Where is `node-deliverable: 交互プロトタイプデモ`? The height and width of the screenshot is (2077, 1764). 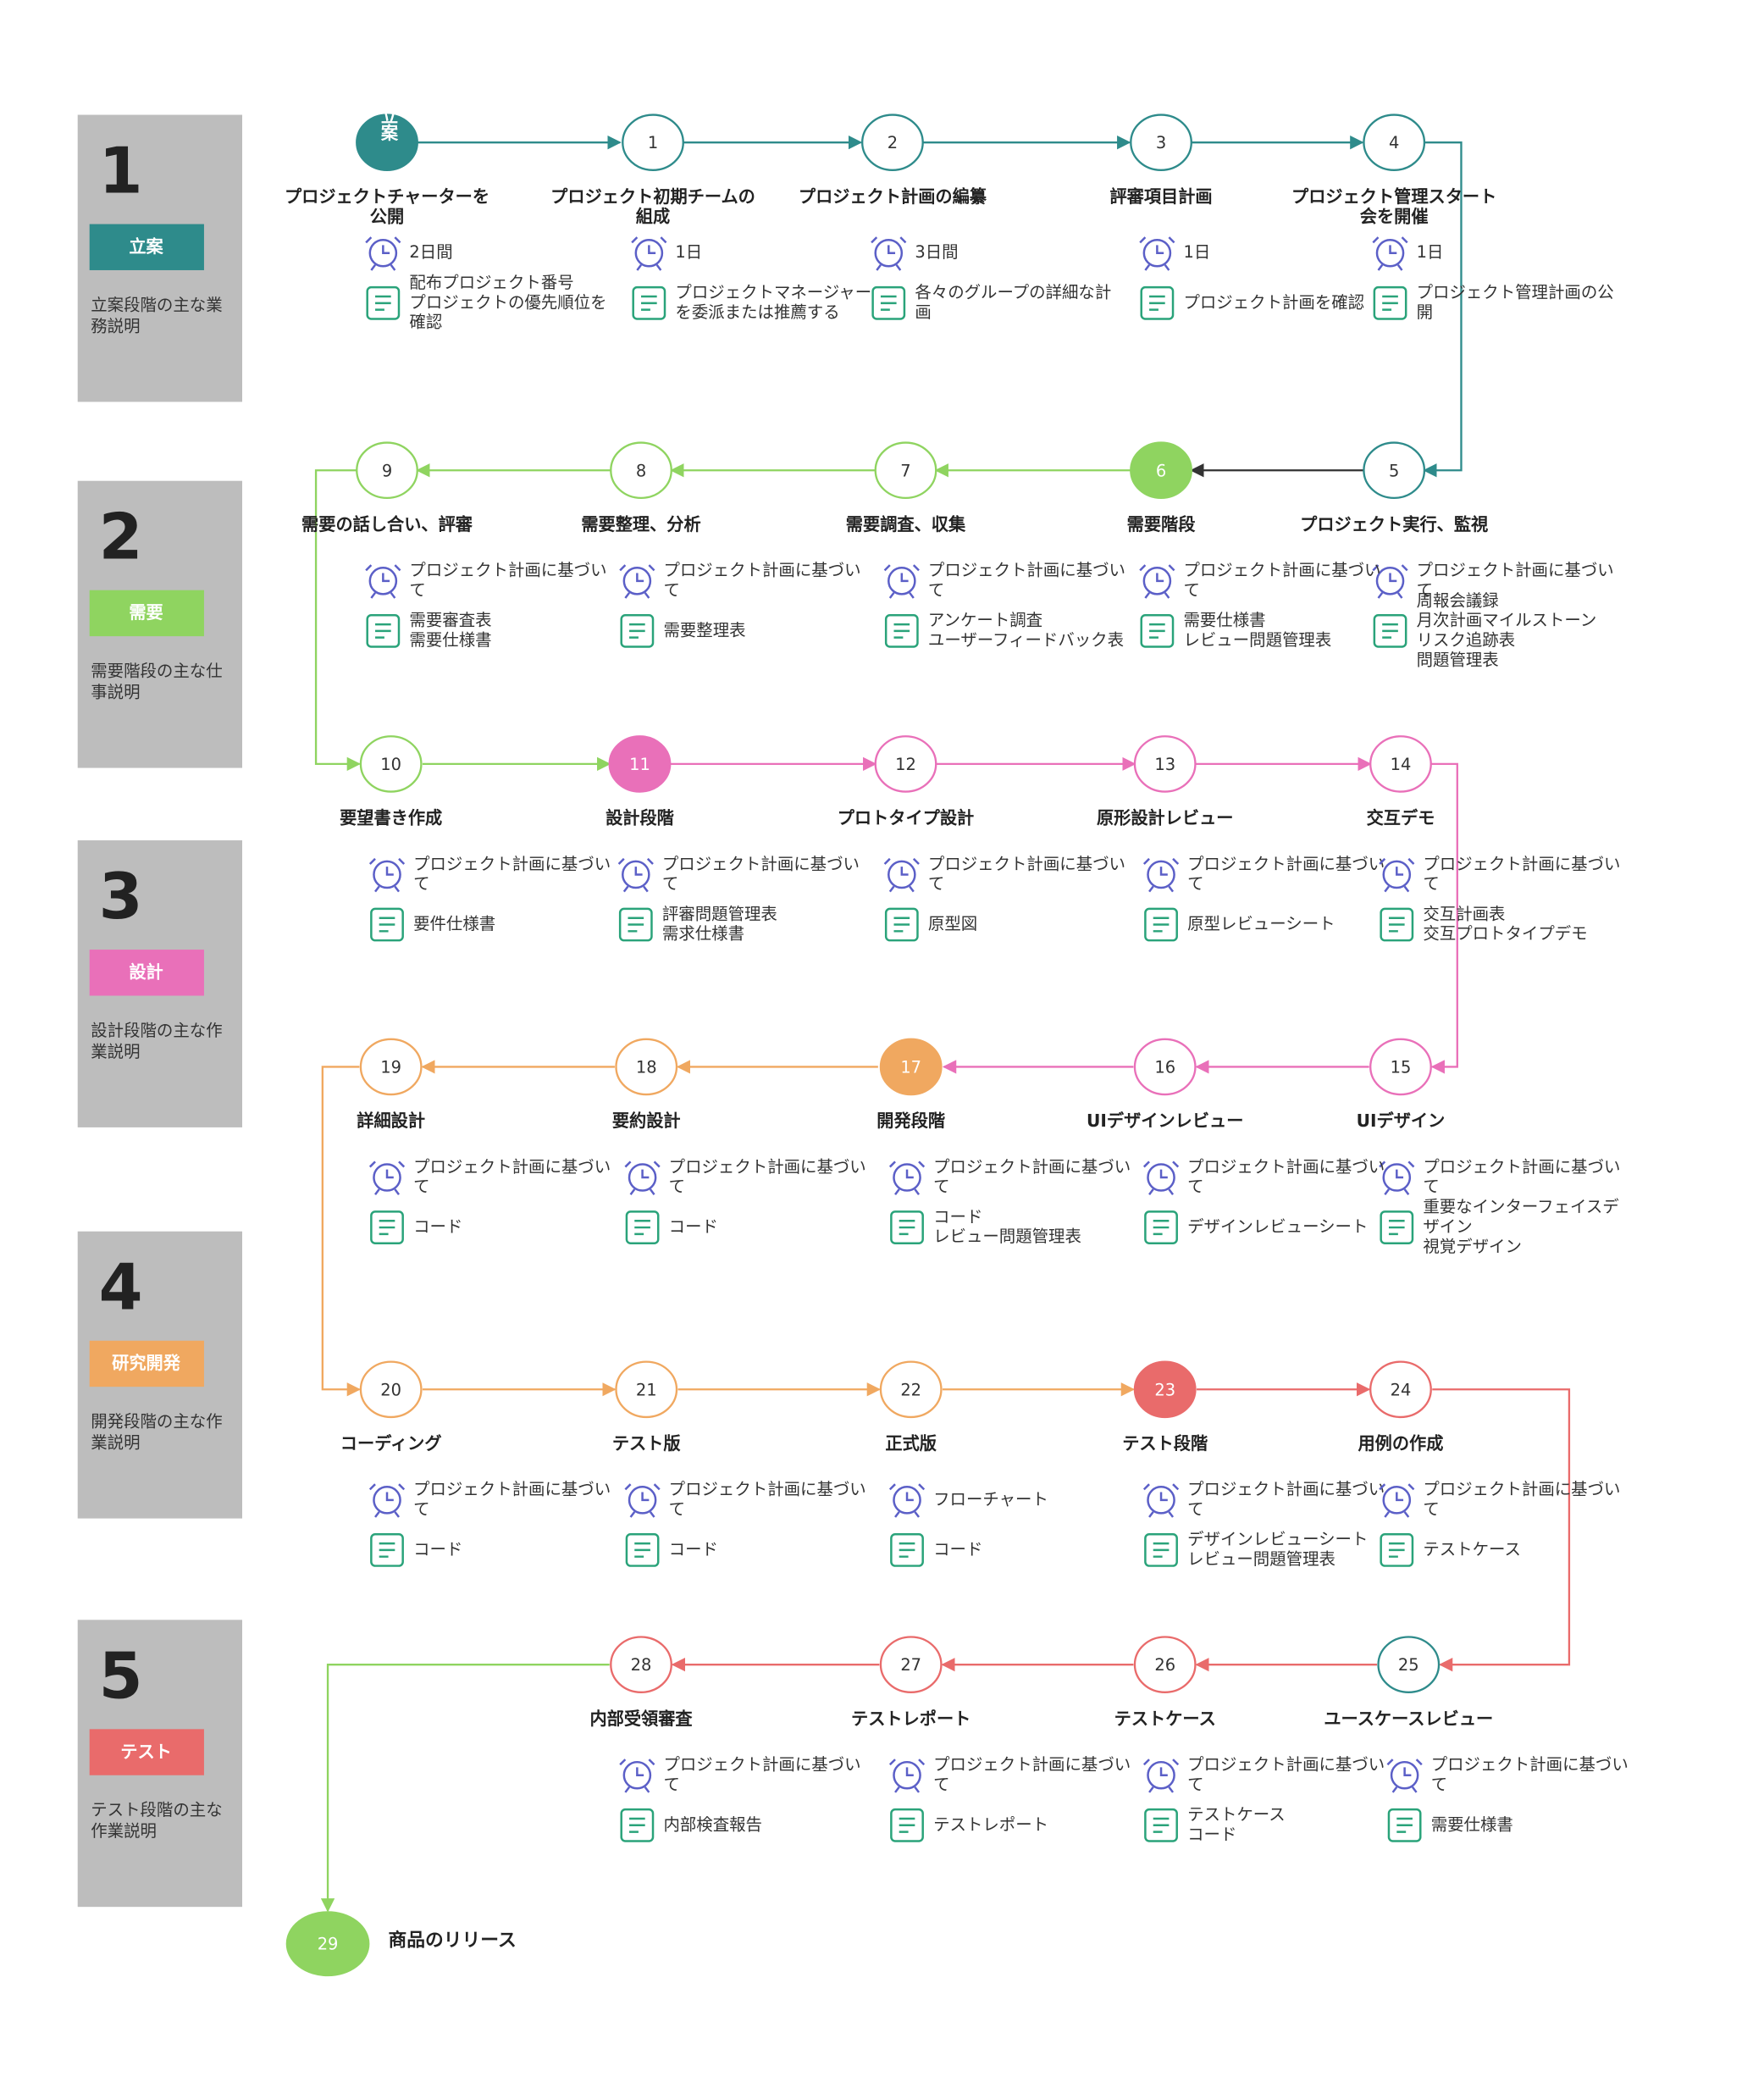 node-deliverable: 交互プロトタイプデモ is located at coordinates (1505, 934).